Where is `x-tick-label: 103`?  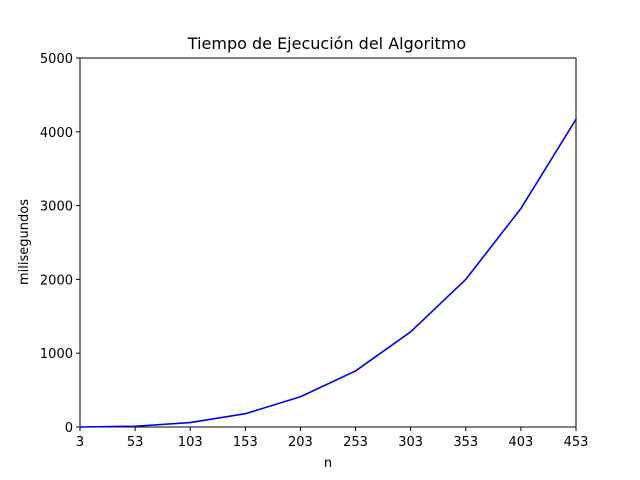
x-tick-label: 103 is located at coordinates (190, 442).